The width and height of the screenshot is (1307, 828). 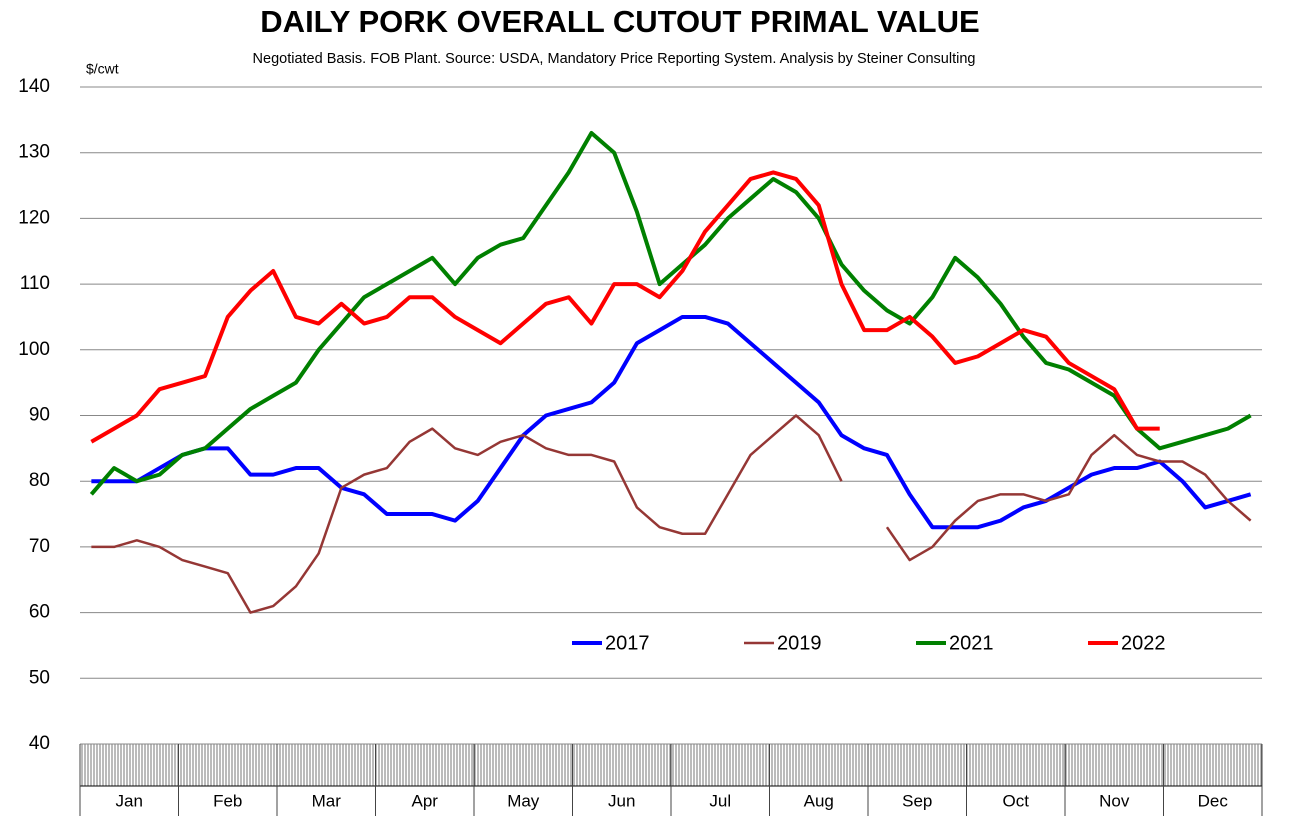 I want to click on x-tick-label: May, so click(x=523, y=800).